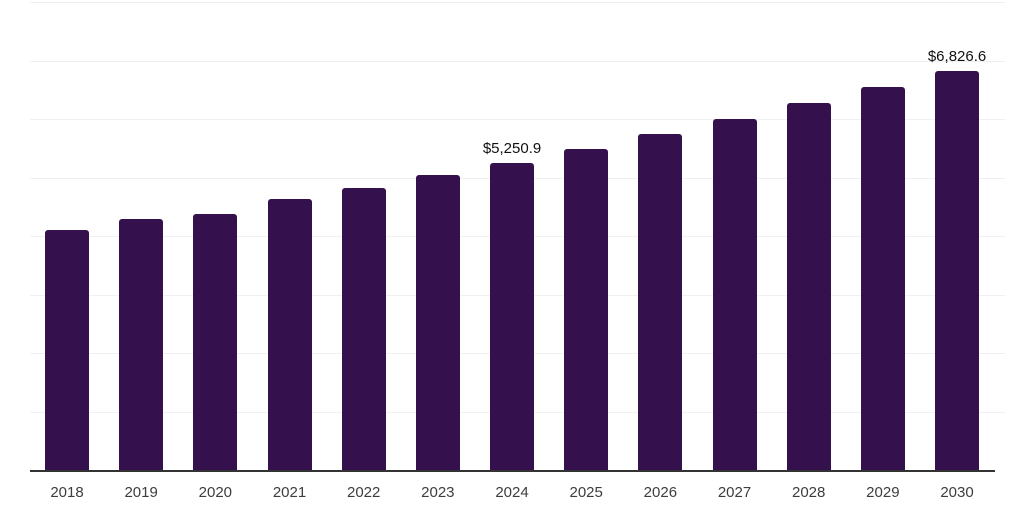 The image size is (1024, 512). Describe the element at coordinates (957, 56) in the screenshot. I see `data-label-2030: $6,826.6` at that location.